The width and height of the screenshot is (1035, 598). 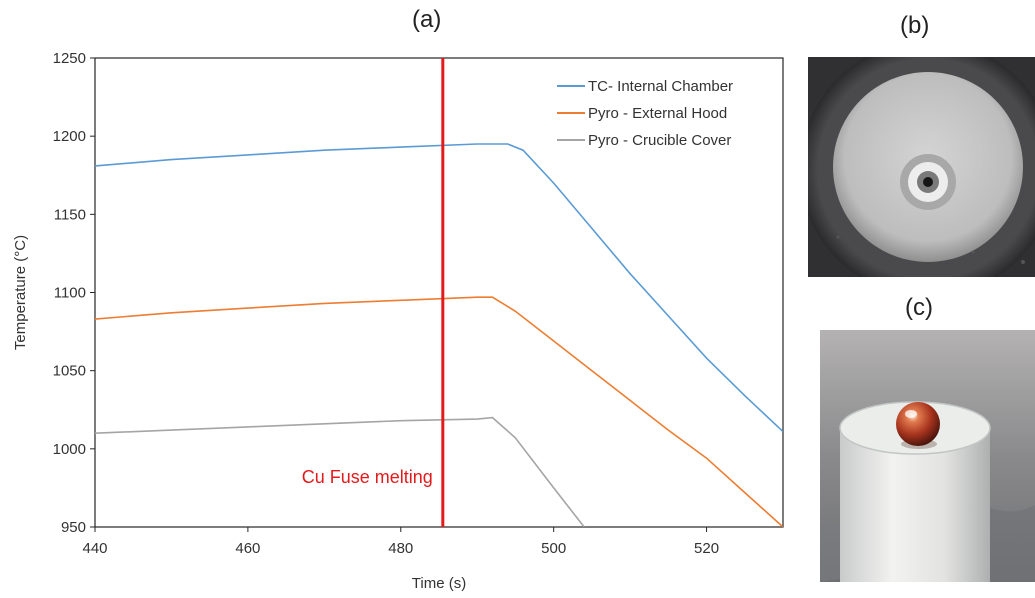 I want to click on legend-label-3: Pyro - Crucible Cover, so click(x=659, y=140).